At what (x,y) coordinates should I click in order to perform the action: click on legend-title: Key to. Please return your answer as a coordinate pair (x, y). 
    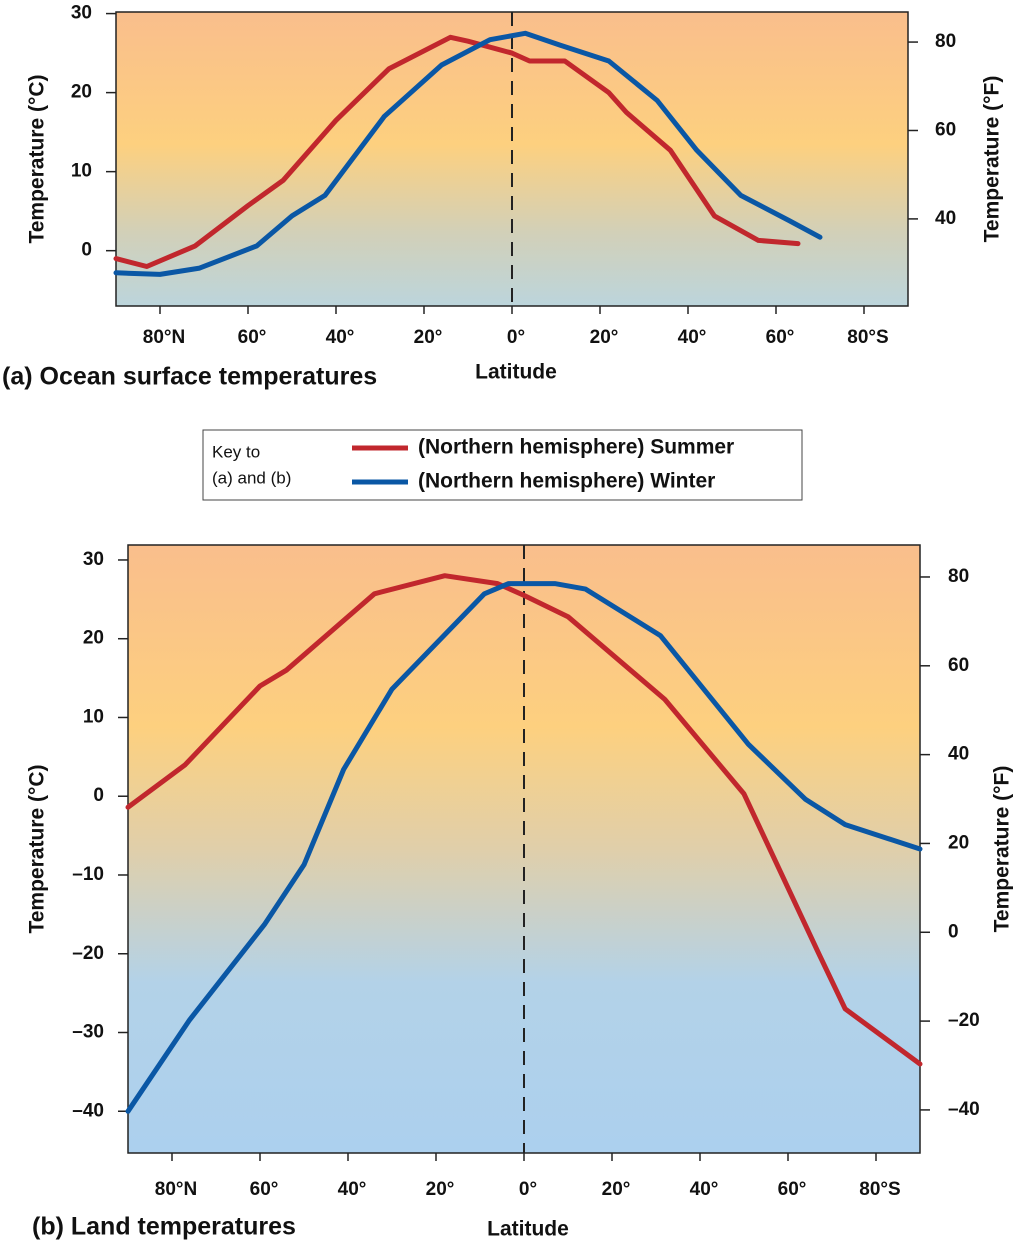
    Looking at the image, I should click on (236, 451).